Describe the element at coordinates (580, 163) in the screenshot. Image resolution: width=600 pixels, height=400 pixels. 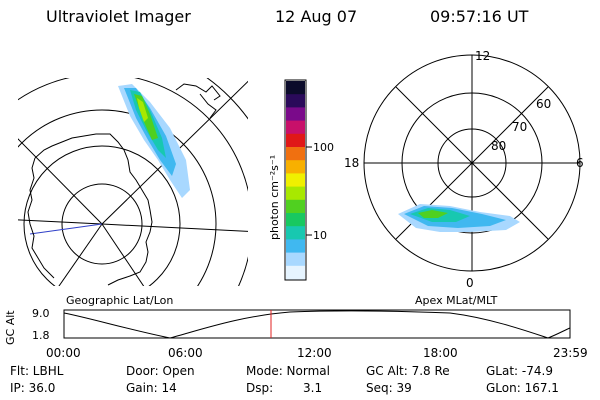
I see `mlt-label-6: 6` at that location.